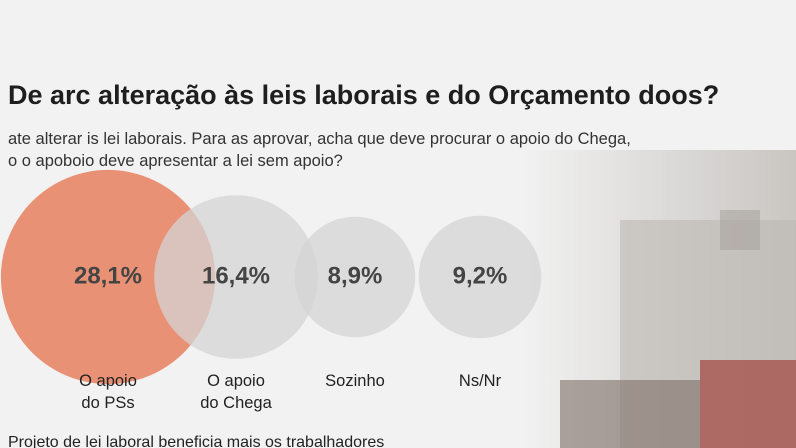 The image size is (796, 448). Describe the element at coordinates (480, 381) in the screenshot. I see `category-label: Ns/Nr` at that location.